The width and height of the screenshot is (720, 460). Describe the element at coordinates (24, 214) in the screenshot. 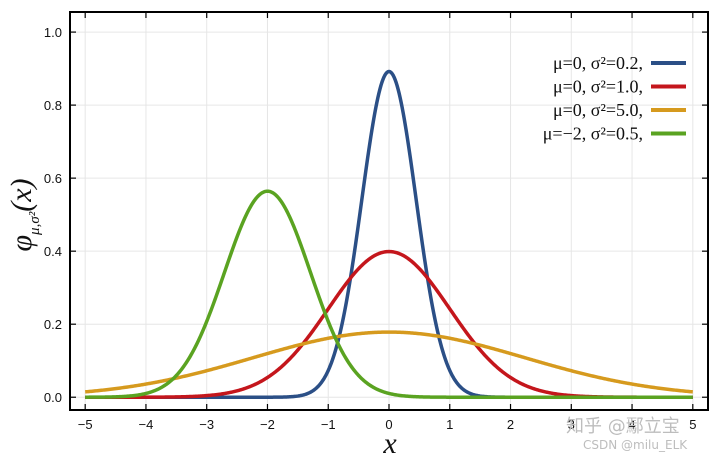

I see `y-axis-label: φμ,σ²(x)` at that location.